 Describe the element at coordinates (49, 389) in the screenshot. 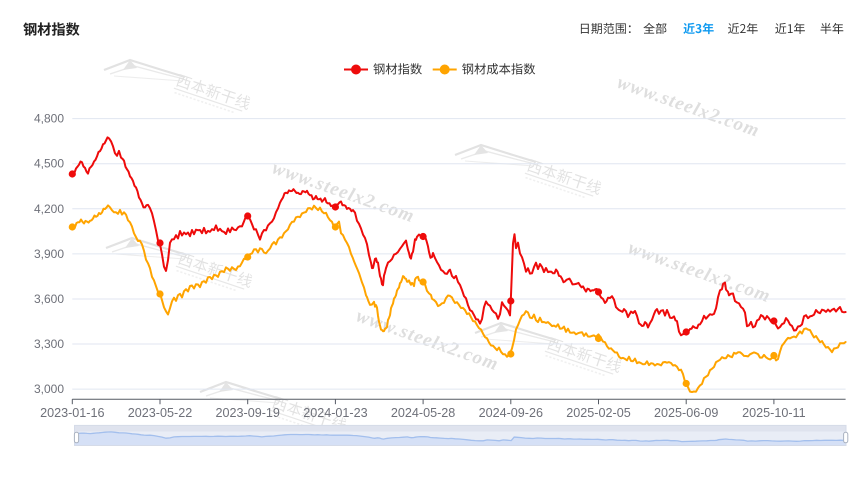

I see `svg-text: 3,000` at that location.